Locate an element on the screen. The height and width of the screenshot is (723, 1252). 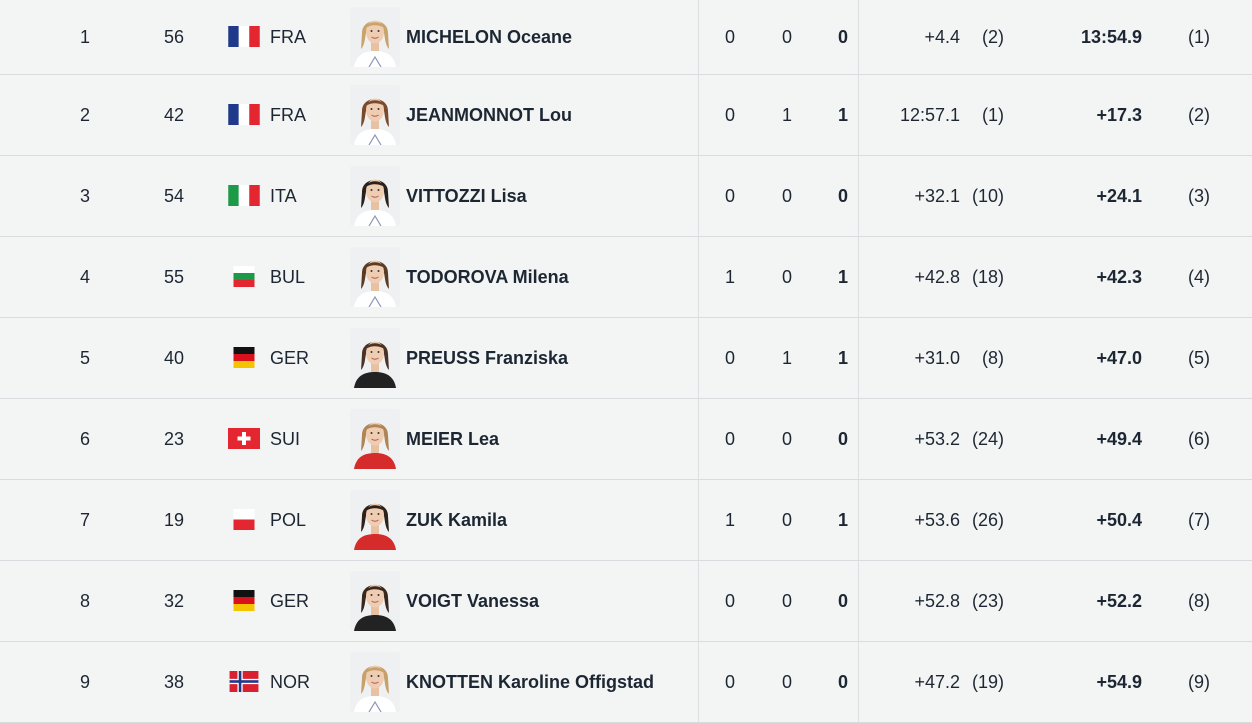
course-rank-cell: (24) is located at coordinates (987, 438).